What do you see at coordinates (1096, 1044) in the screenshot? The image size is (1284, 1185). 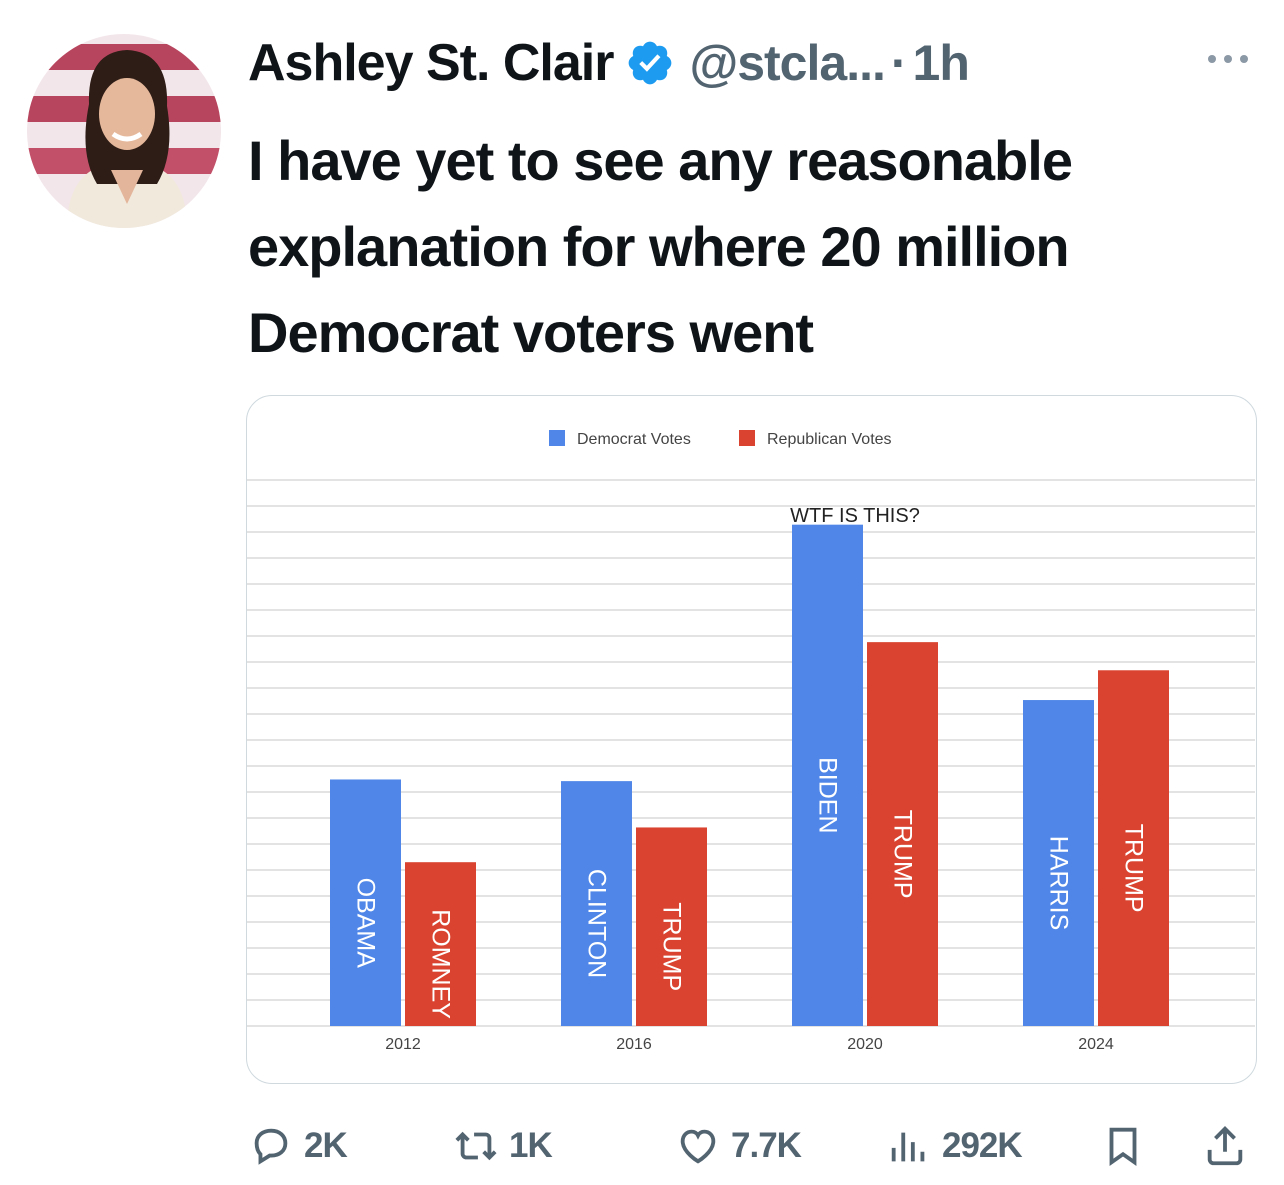 I see `x-tick-label: 2024` at bounding box center [1096, 1044].